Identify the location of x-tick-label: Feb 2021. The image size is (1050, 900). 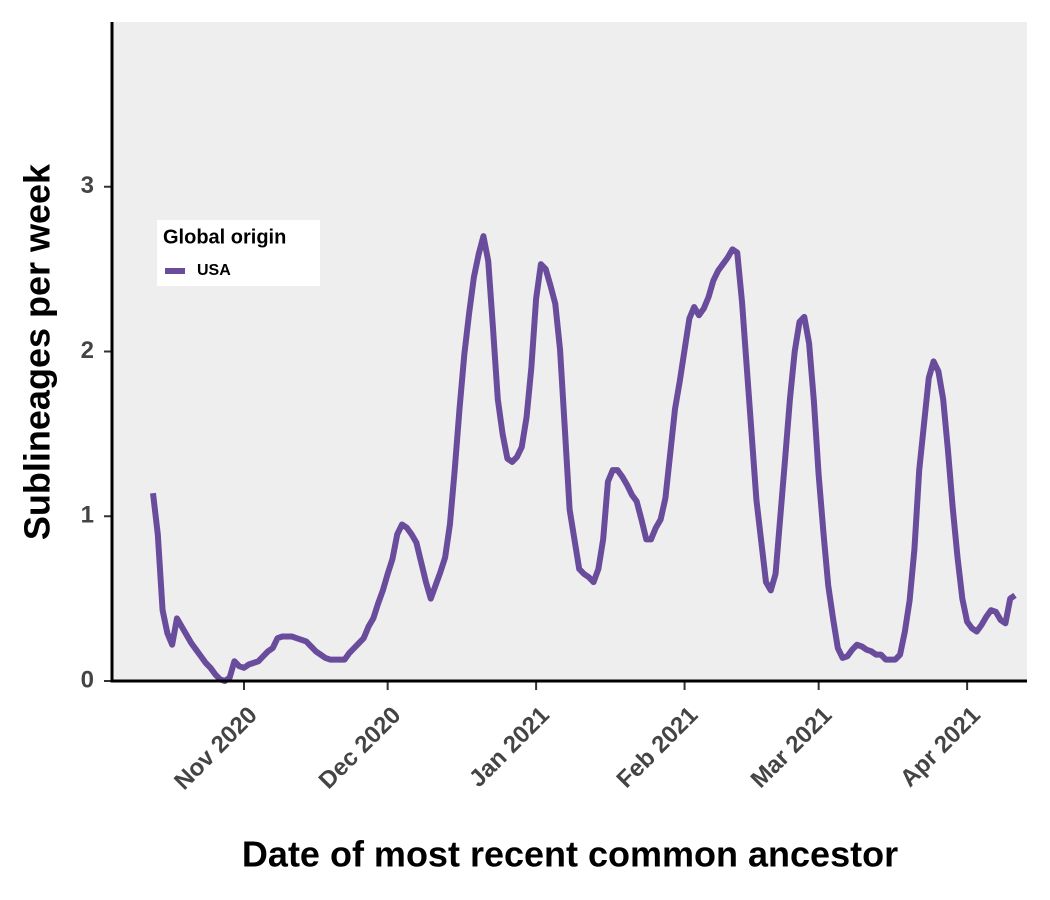
(658, 748).